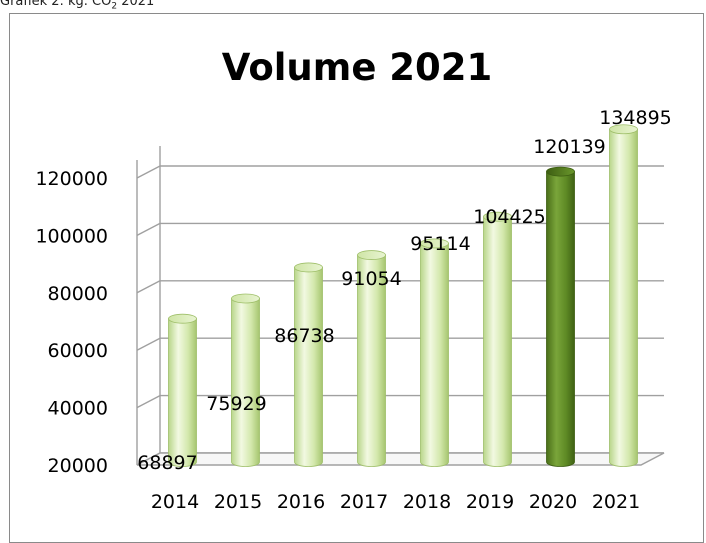 This screenshot has height=543, width=706. Describe the element at coordinates (569, 147) in the screenshot. I see `data-label: 120139` at that location.